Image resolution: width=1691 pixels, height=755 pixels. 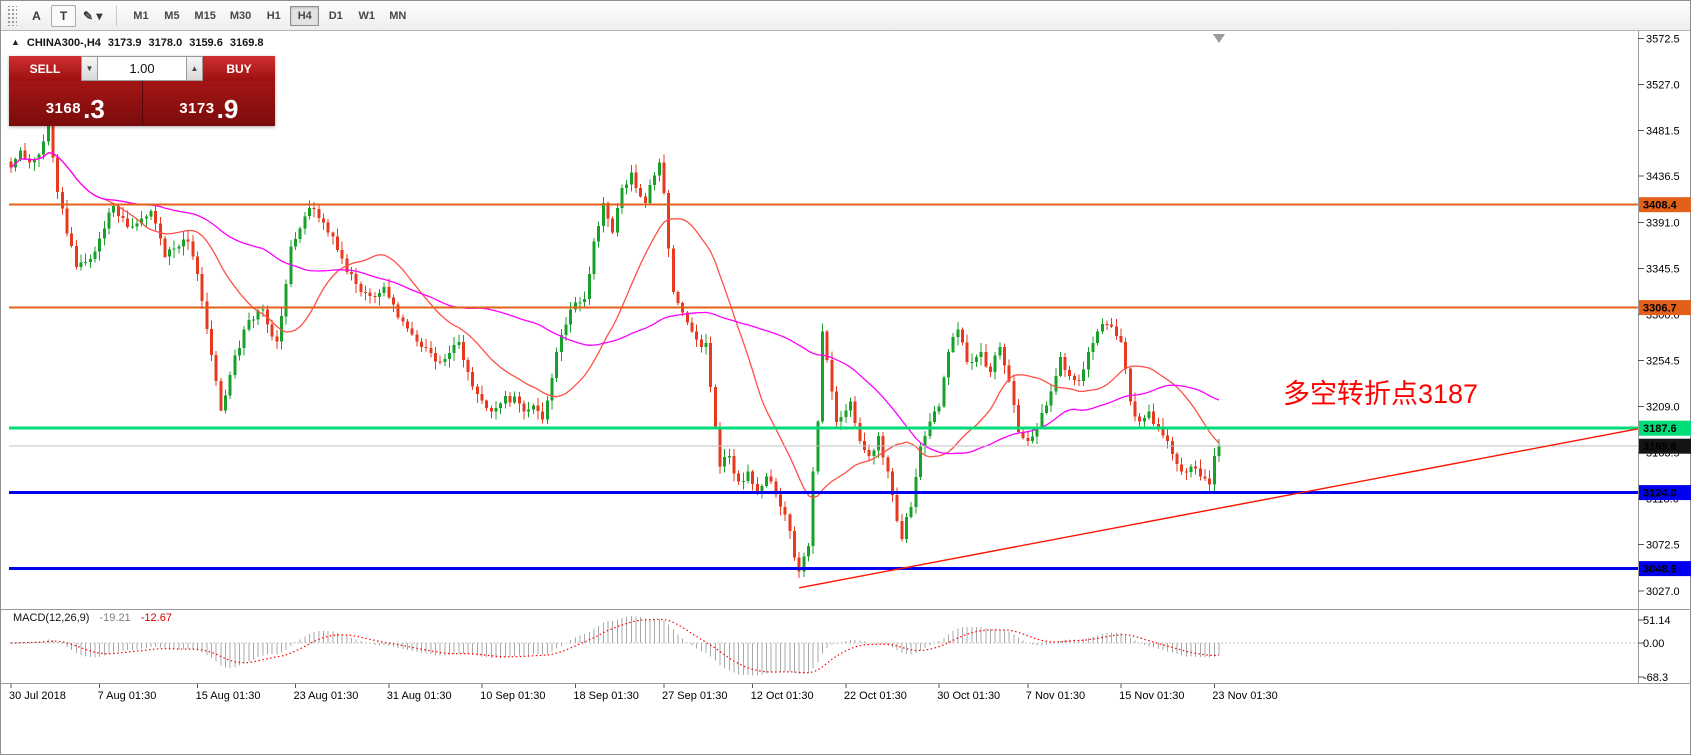 What do you see at coordinates (397, 16) in the screenshot?
I see `timeframe-mn-button: MN` at bounding box center [397, 16].